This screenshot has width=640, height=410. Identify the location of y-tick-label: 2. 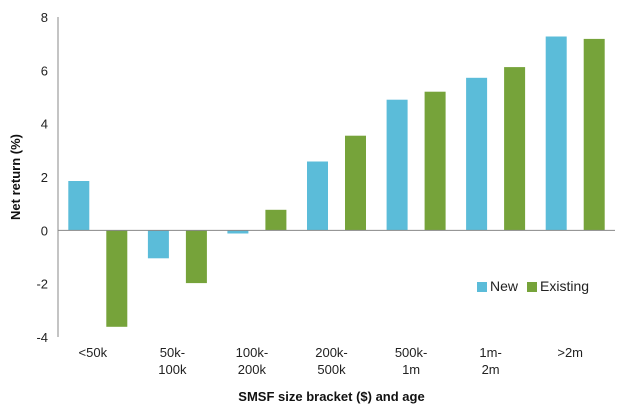
(44, 177).